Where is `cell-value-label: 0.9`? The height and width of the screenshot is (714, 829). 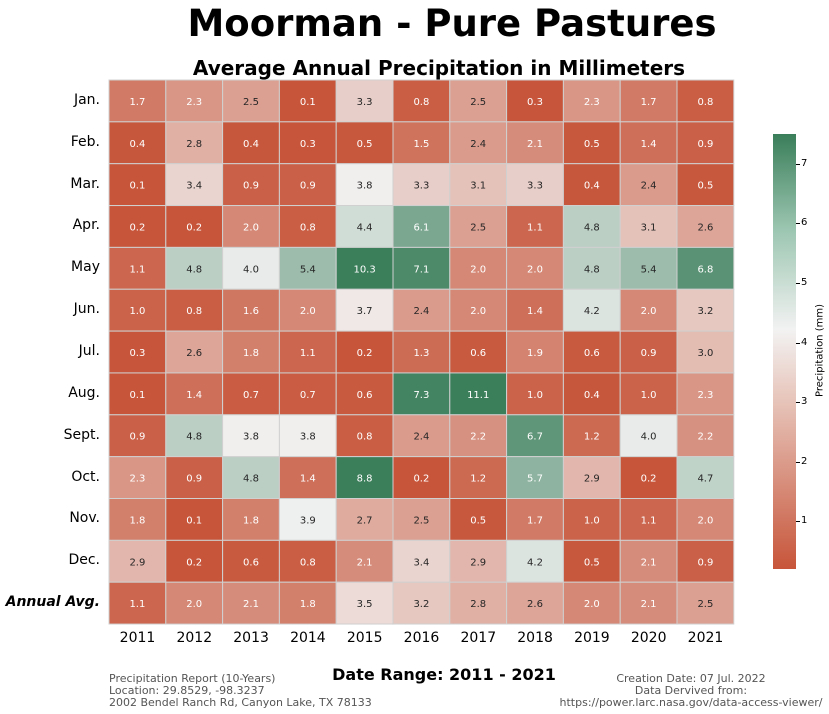
cell-value-label: 0.9 is located at coordinates (137, 437).